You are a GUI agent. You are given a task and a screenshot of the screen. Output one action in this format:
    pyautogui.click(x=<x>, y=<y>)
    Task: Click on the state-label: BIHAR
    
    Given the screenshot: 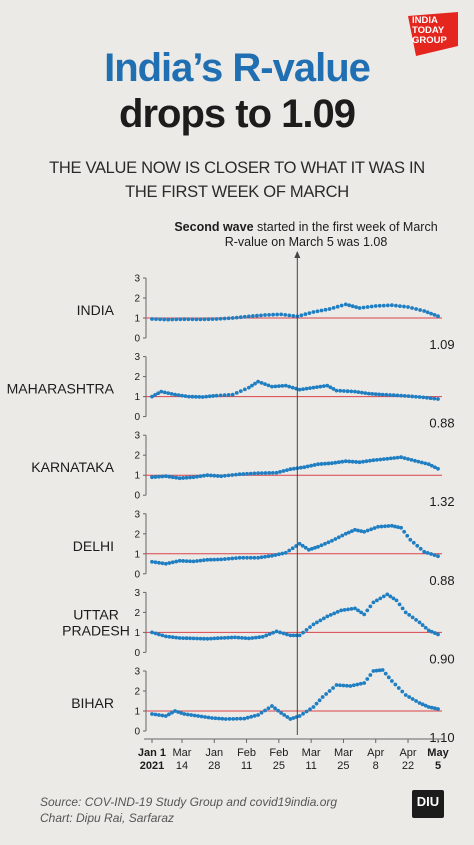 What is the action you would take?
    pyautogui.click(x=92, y=703)
    